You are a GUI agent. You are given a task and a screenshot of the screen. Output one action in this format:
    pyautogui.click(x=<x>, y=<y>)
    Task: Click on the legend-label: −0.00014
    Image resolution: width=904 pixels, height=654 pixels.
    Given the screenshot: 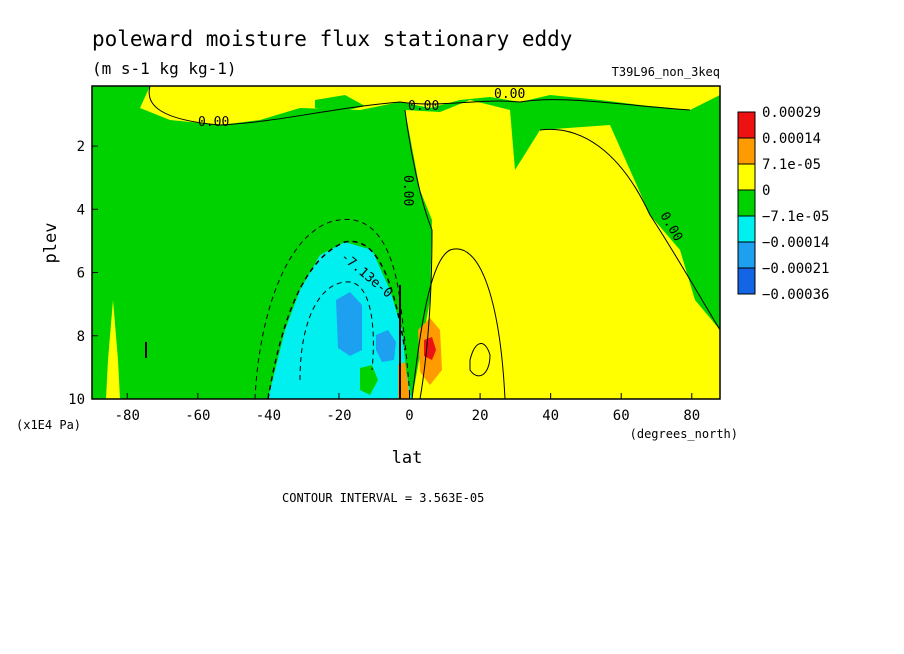 What is the action you would take?
    pyautogui.click(x=795, y=243)
    